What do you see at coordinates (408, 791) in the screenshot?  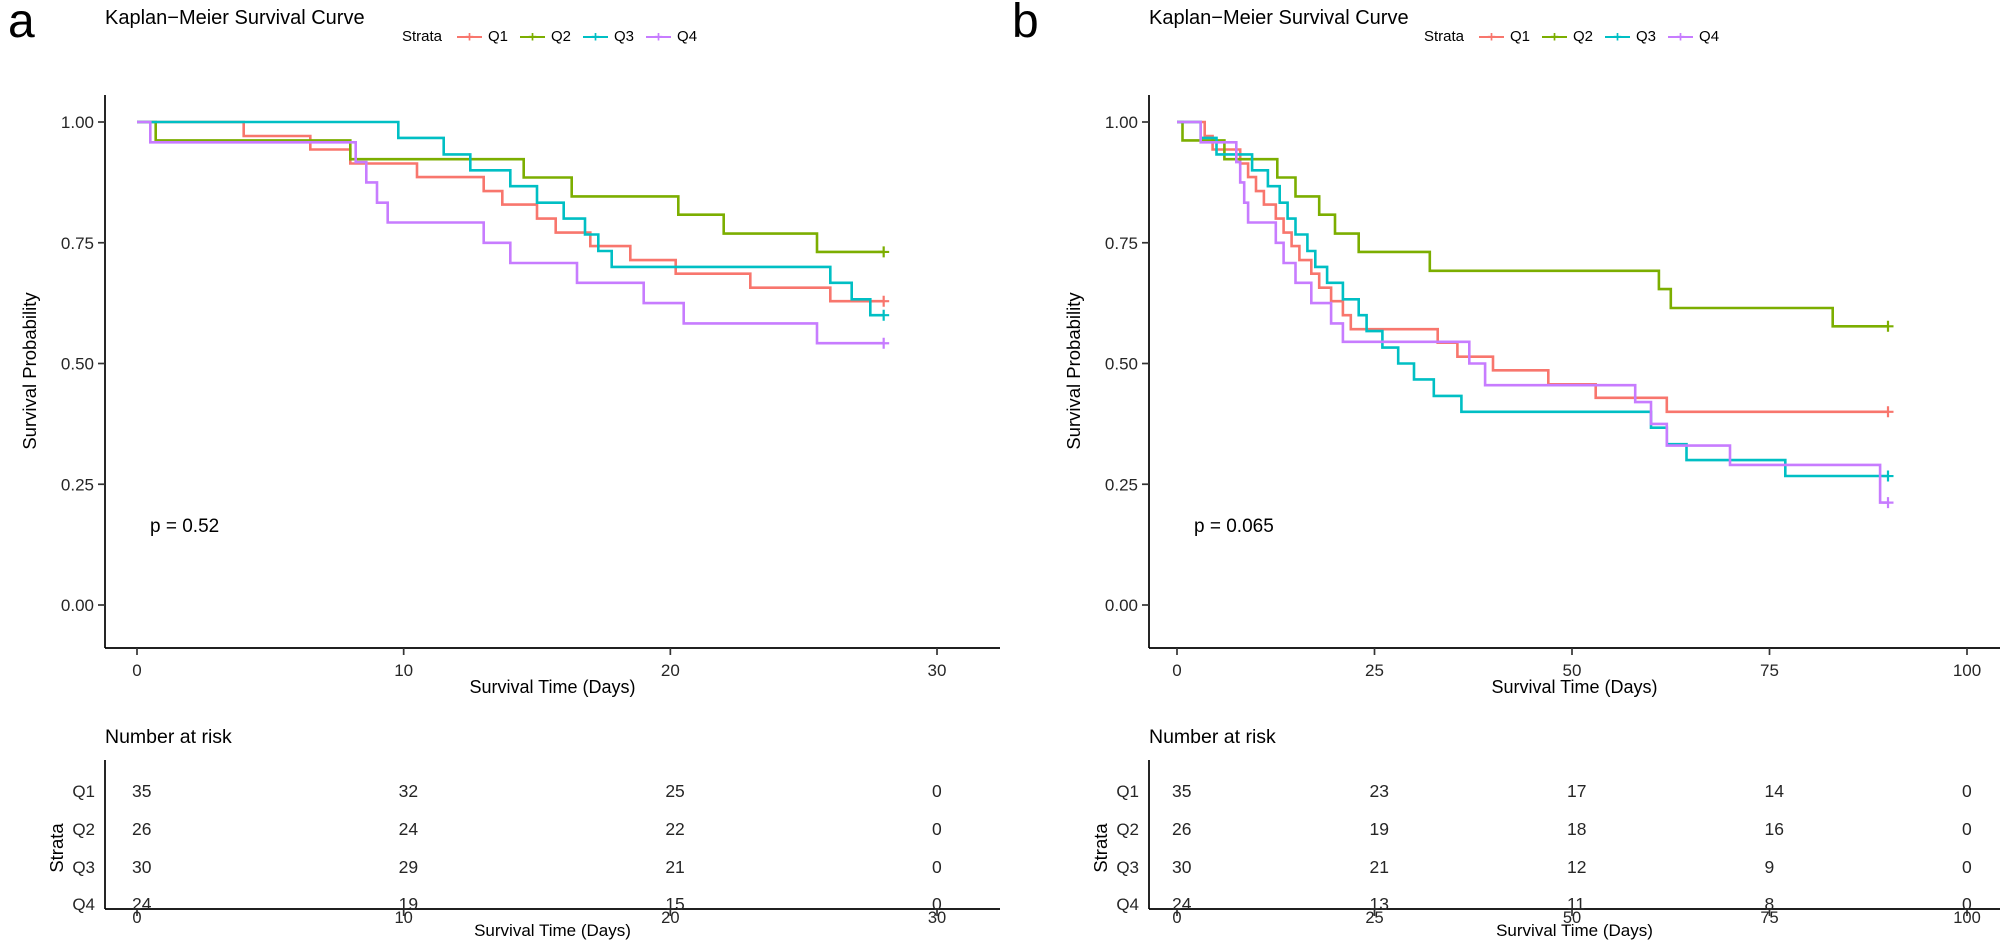 I see `risk-count: 32` at bounding box center [408, 791].